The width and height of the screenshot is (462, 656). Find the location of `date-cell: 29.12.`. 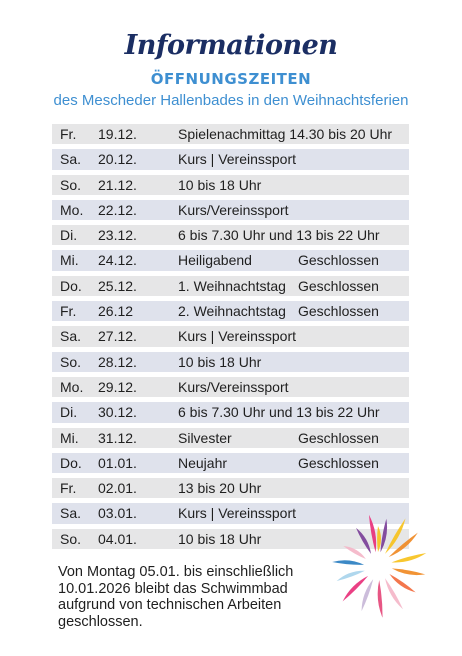

date-cell: 29.12. is located at coordinates (117, 386).